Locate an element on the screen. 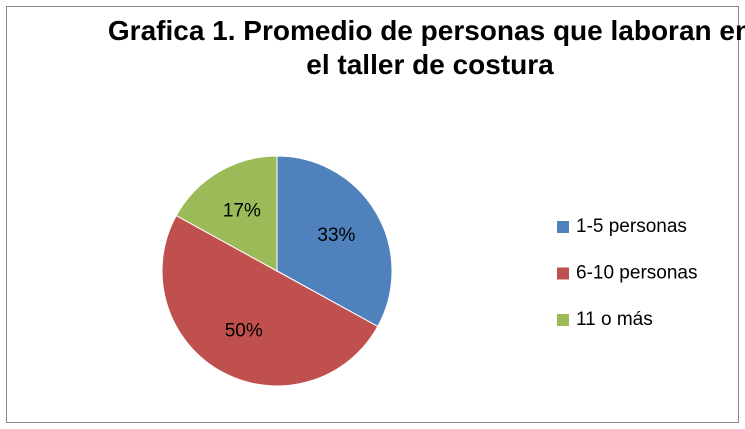  data-label: 33% is located at coordinates (336, 235).